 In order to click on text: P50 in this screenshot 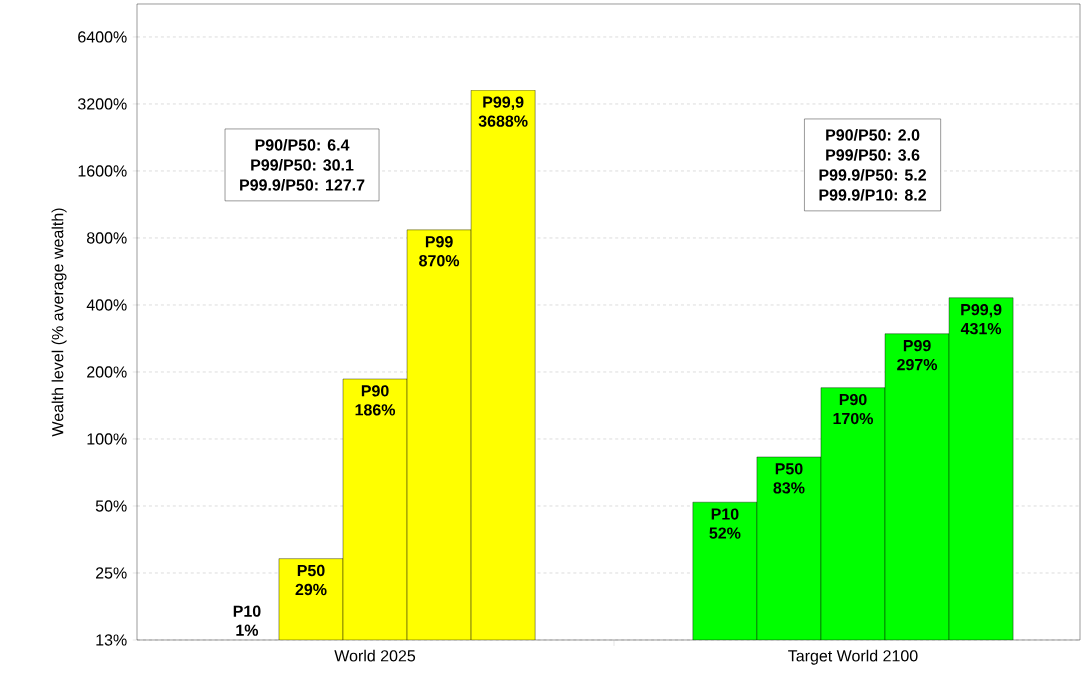, I will do `click(311, 570)`.